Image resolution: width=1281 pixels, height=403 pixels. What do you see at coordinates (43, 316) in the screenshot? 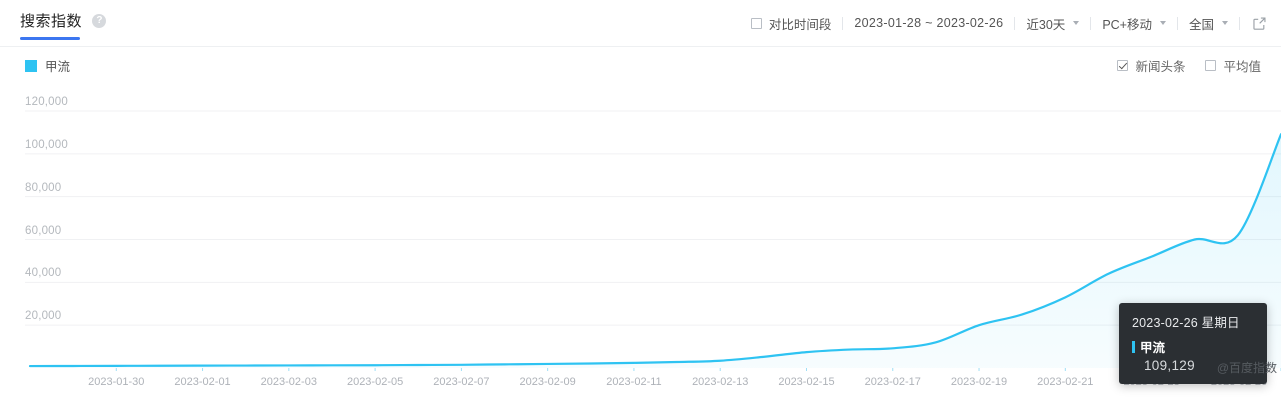
I see `y-axis-tick-label: 20,000` at bounding box center [43, 316].